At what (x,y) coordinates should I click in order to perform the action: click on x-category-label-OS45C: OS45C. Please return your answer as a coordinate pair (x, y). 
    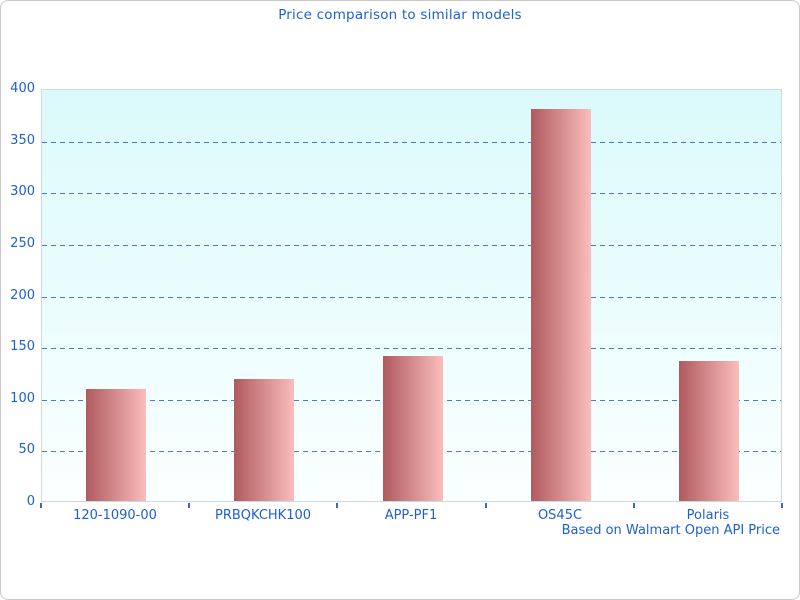
    Looking at the image, I should click on (560, 515).